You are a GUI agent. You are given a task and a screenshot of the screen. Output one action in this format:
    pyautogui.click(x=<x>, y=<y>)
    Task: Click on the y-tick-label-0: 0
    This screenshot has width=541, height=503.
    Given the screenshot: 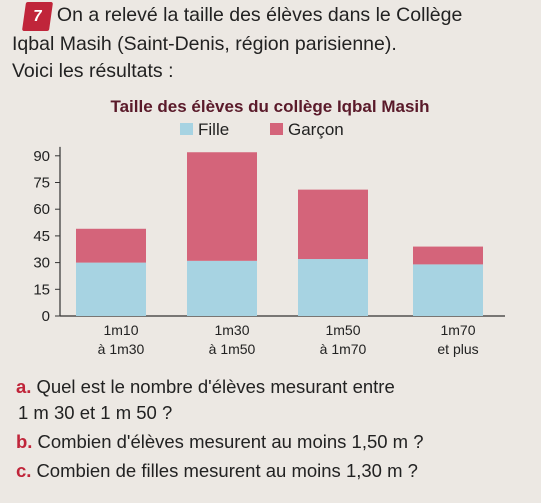 What is the action you would take?
    pyautogui.click(x=46, y=316)
    